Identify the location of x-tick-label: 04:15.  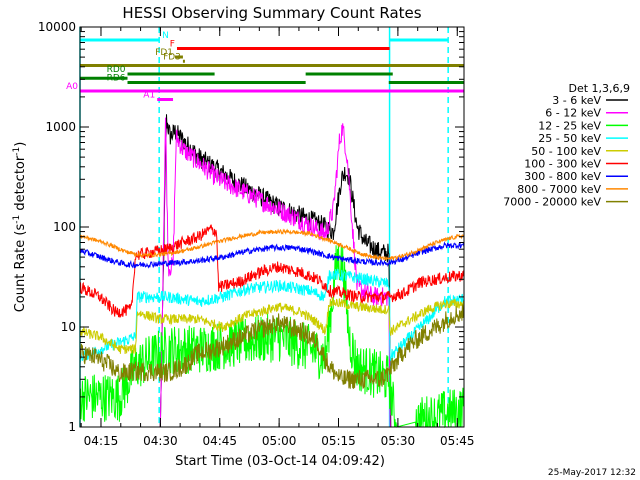
(101, 441).